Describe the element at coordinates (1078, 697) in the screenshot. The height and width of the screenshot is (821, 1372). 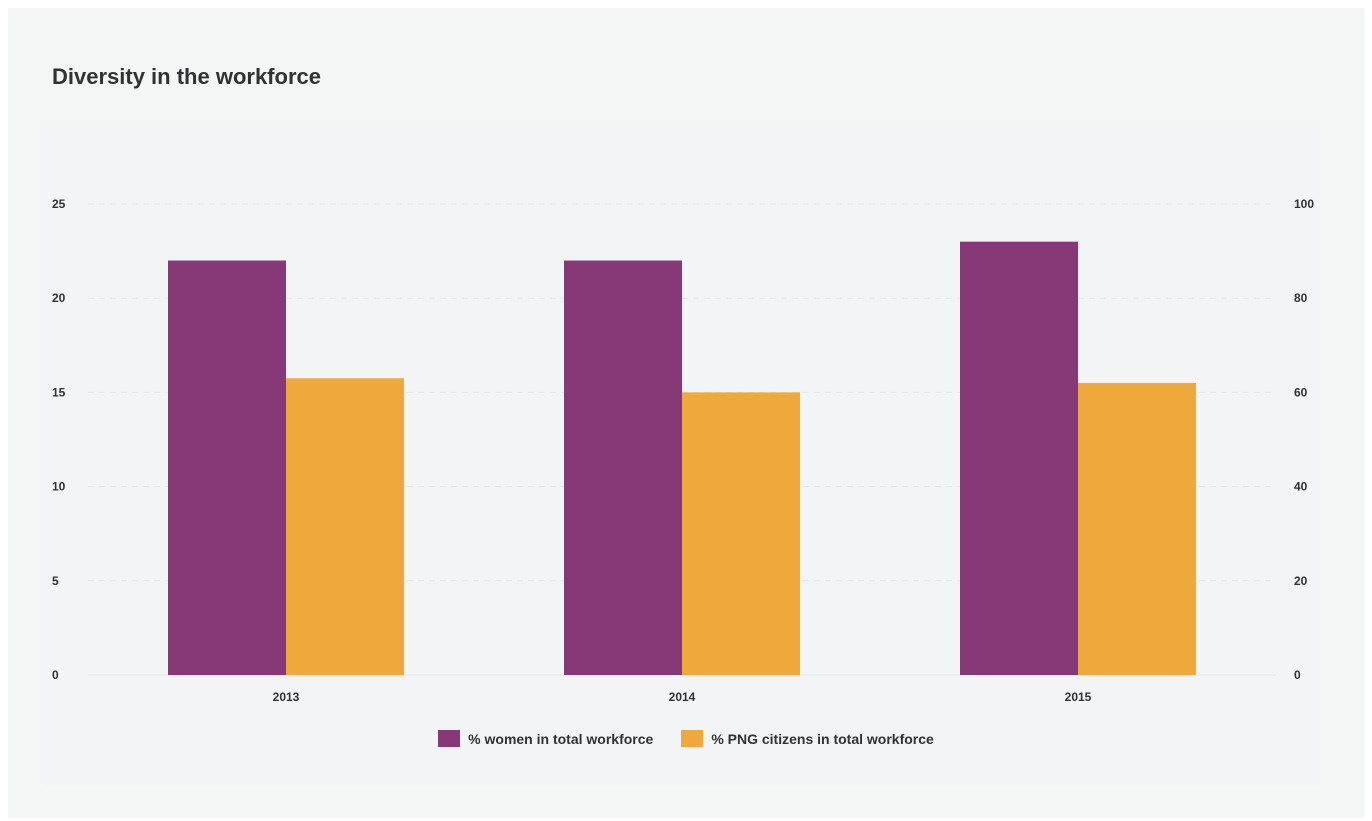
I see `x-tick-label: 2015` at that location.